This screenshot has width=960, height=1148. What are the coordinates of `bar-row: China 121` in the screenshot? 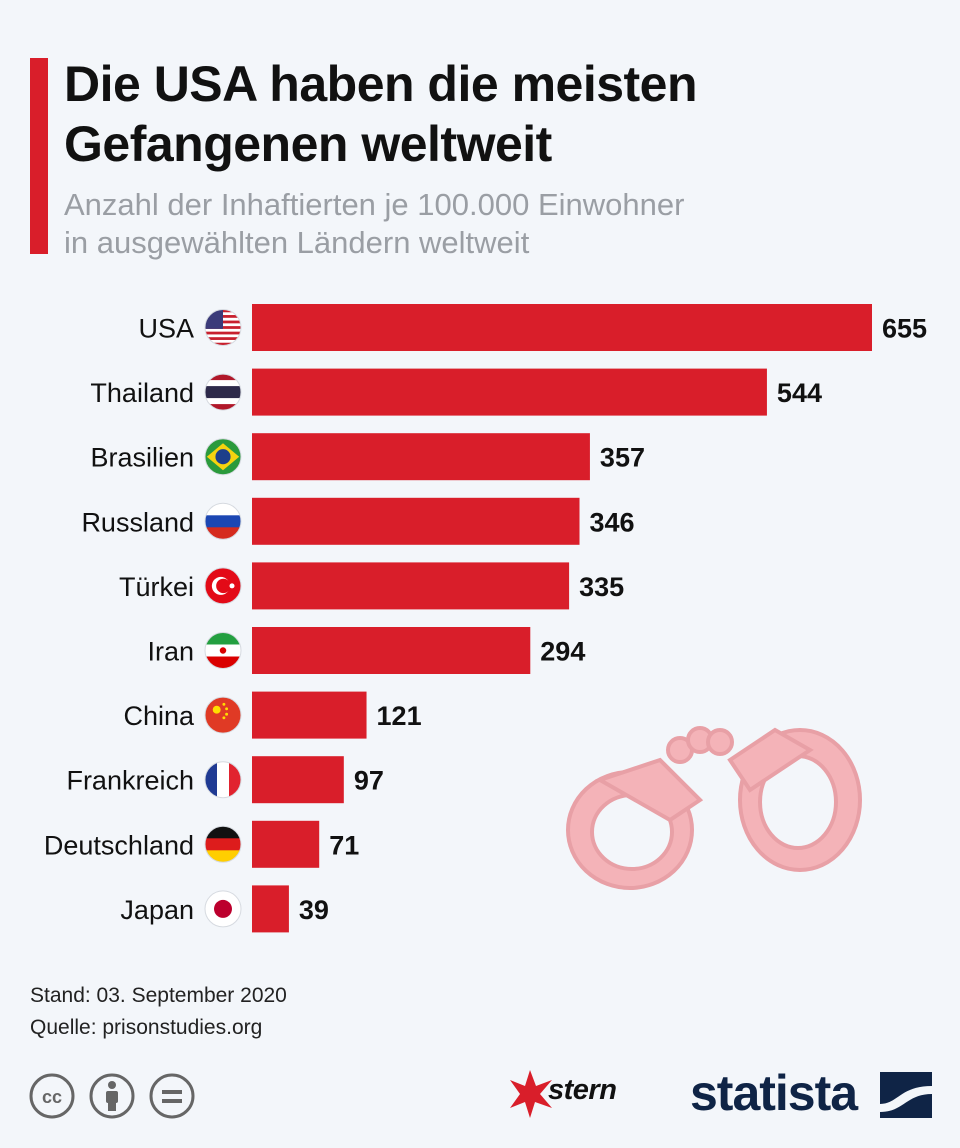 It's located at (272, 715).